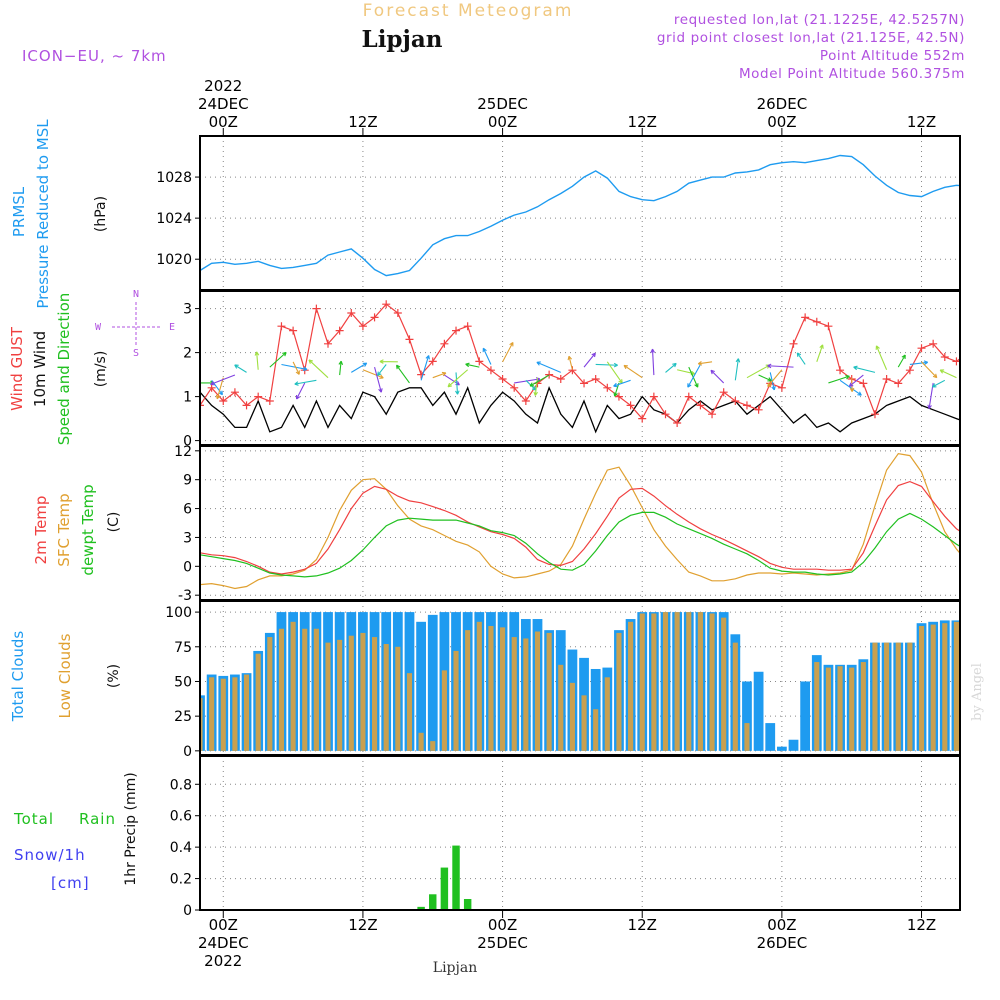 This screenshot has width=1000, height=1000. What do you see at coordinates (580, 215) in the screenshot?
I see `pressure-line` at bounding box center [580, 215].